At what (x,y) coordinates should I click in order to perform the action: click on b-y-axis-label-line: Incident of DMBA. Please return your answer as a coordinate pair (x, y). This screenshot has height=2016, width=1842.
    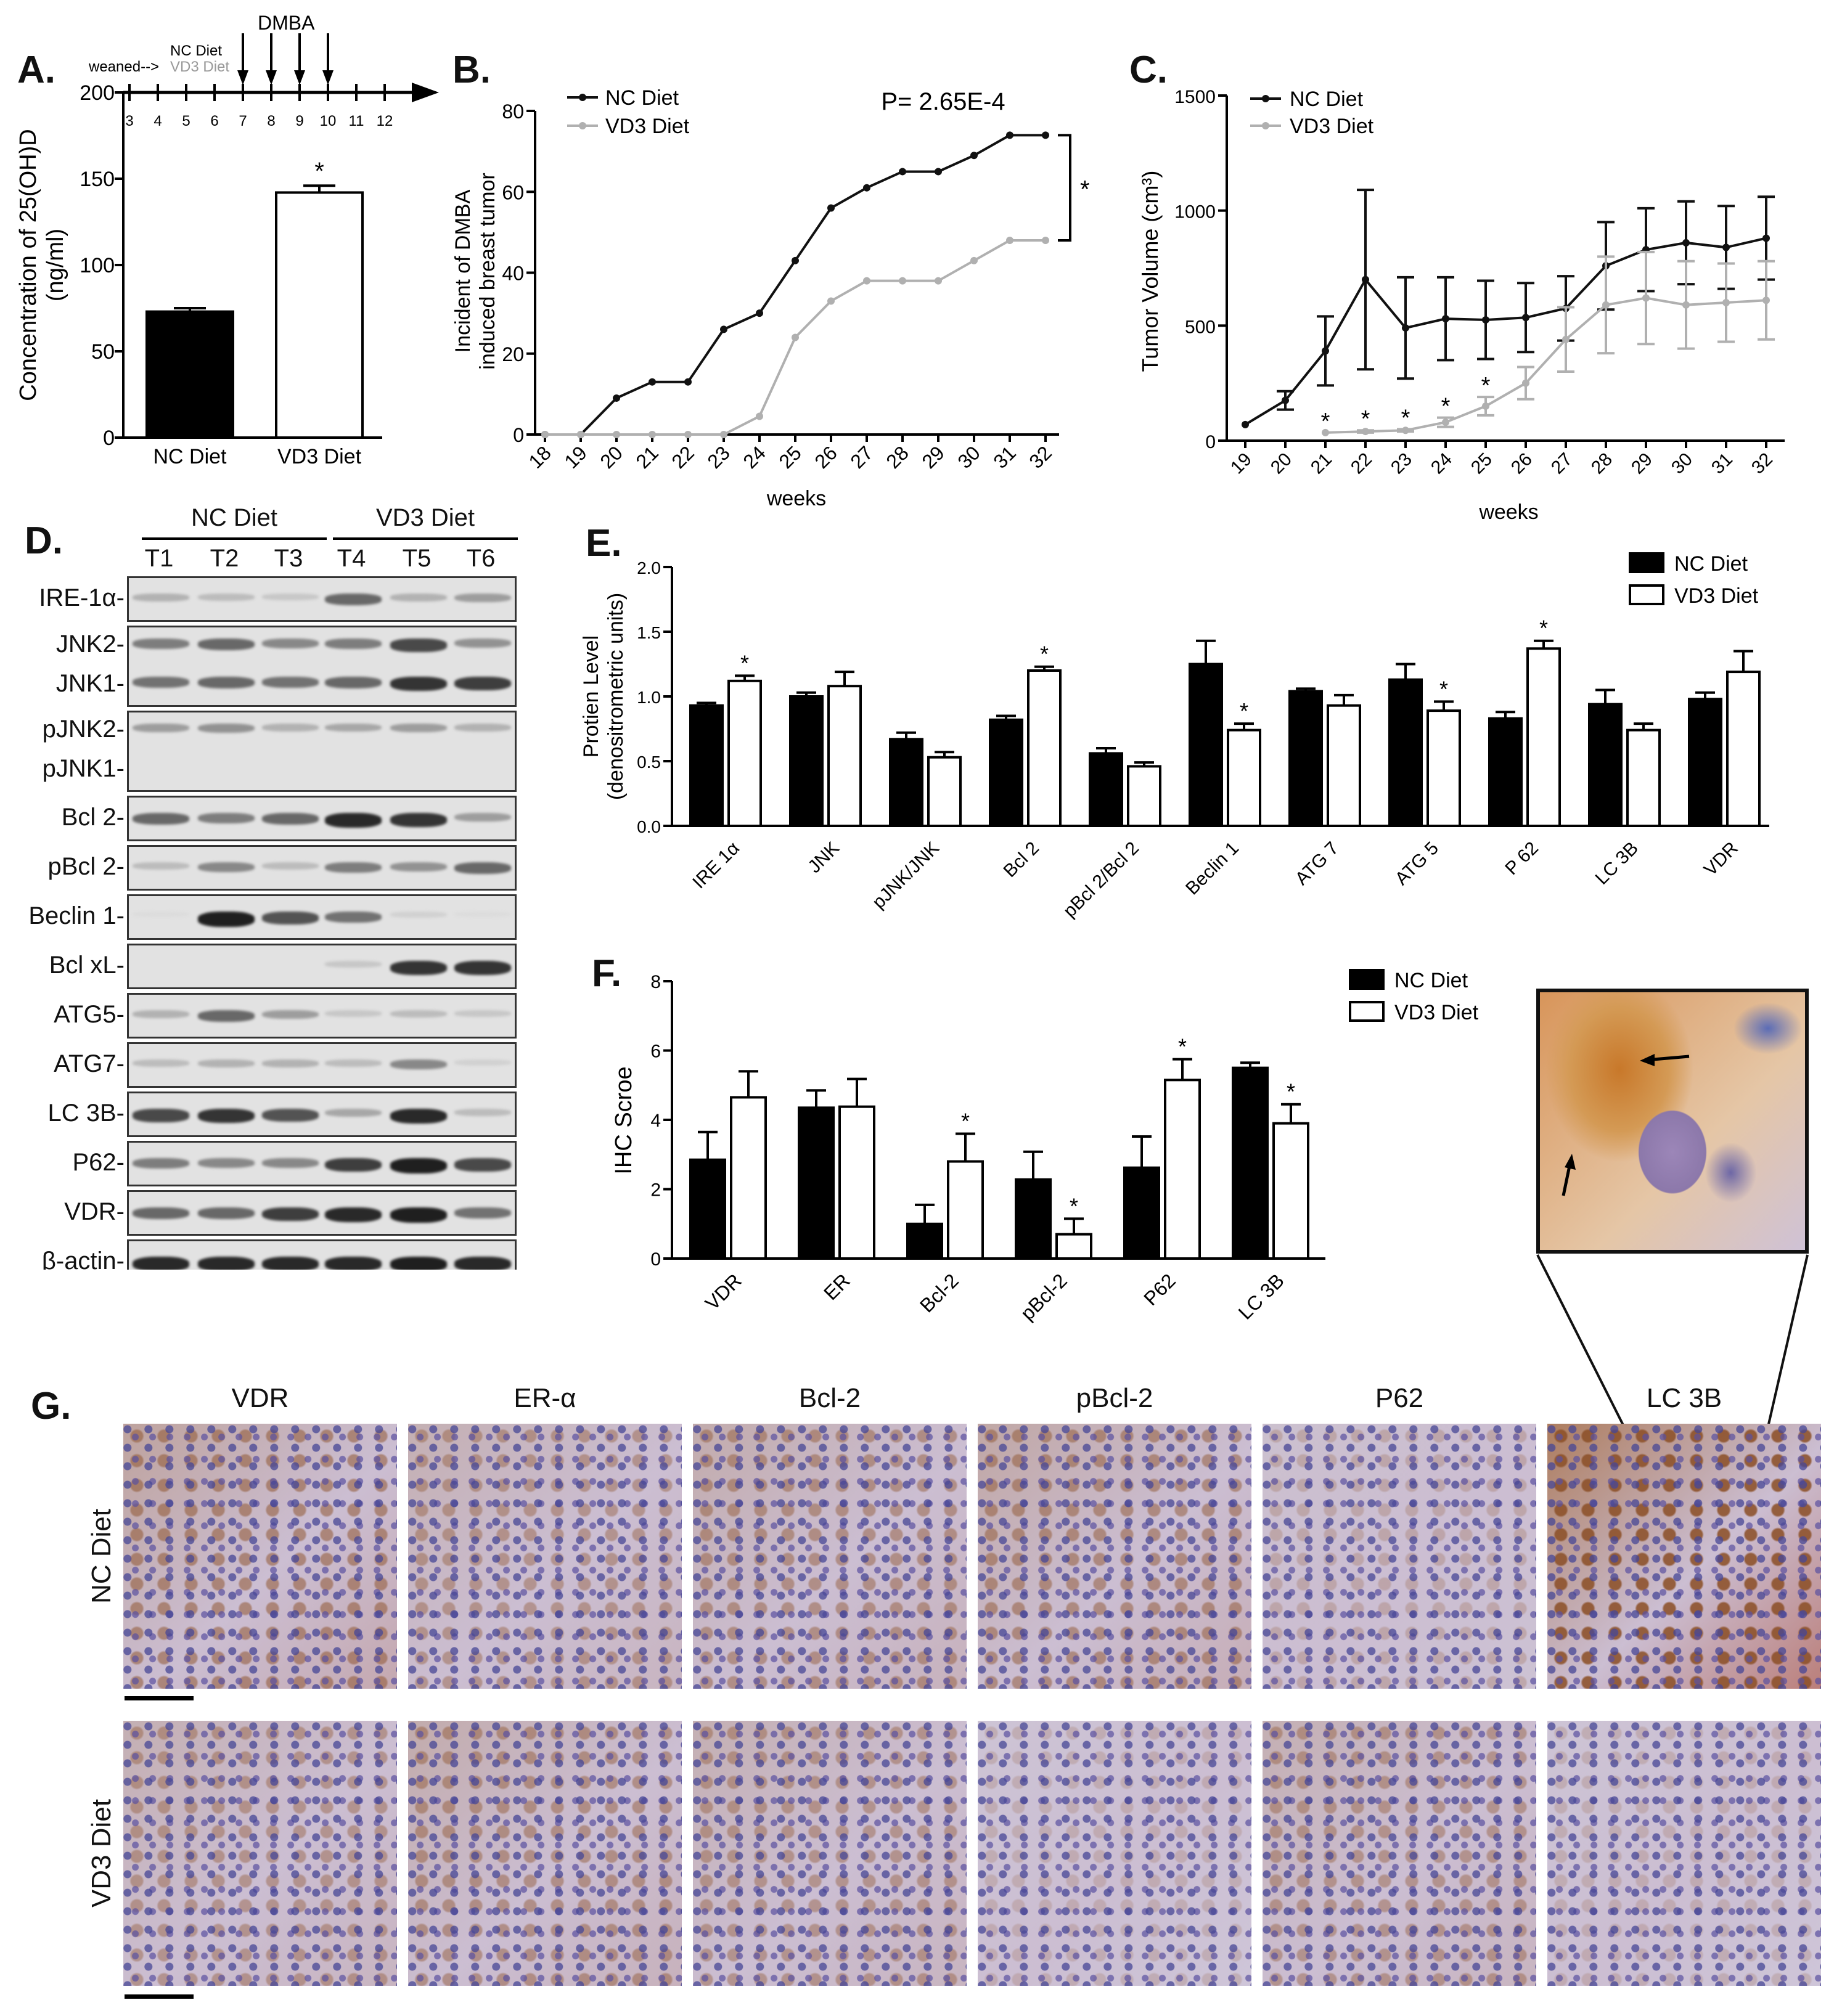
    Looking at the image, I should click on (463, 271).